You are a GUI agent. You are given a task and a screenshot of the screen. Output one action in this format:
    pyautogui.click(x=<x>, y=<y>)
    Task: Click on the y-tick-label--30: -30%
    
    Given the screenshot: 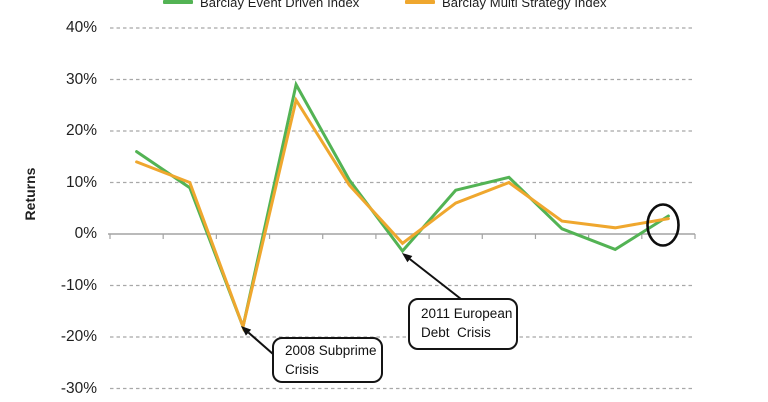 What is the action you would take?
    pyautogui.click(x=78, y=388)
    